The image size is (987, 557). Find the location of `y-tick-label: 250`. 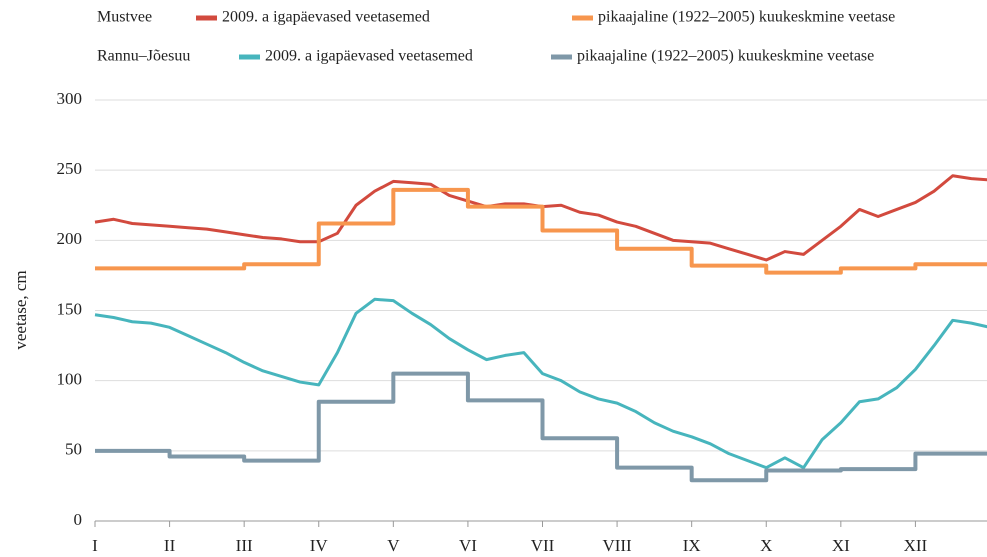

y-tick-label: 250 is located at coordinates (70, 168).